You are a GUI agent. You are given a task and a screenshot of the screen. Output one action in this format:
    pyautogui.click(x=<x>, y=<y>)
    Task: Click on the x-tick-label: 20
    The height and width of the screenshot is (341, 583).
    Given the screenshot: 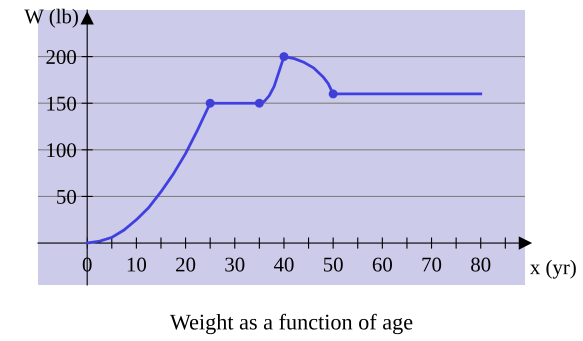 What is the action you would take?
    pyautogui.click(x=186, y=265)
    